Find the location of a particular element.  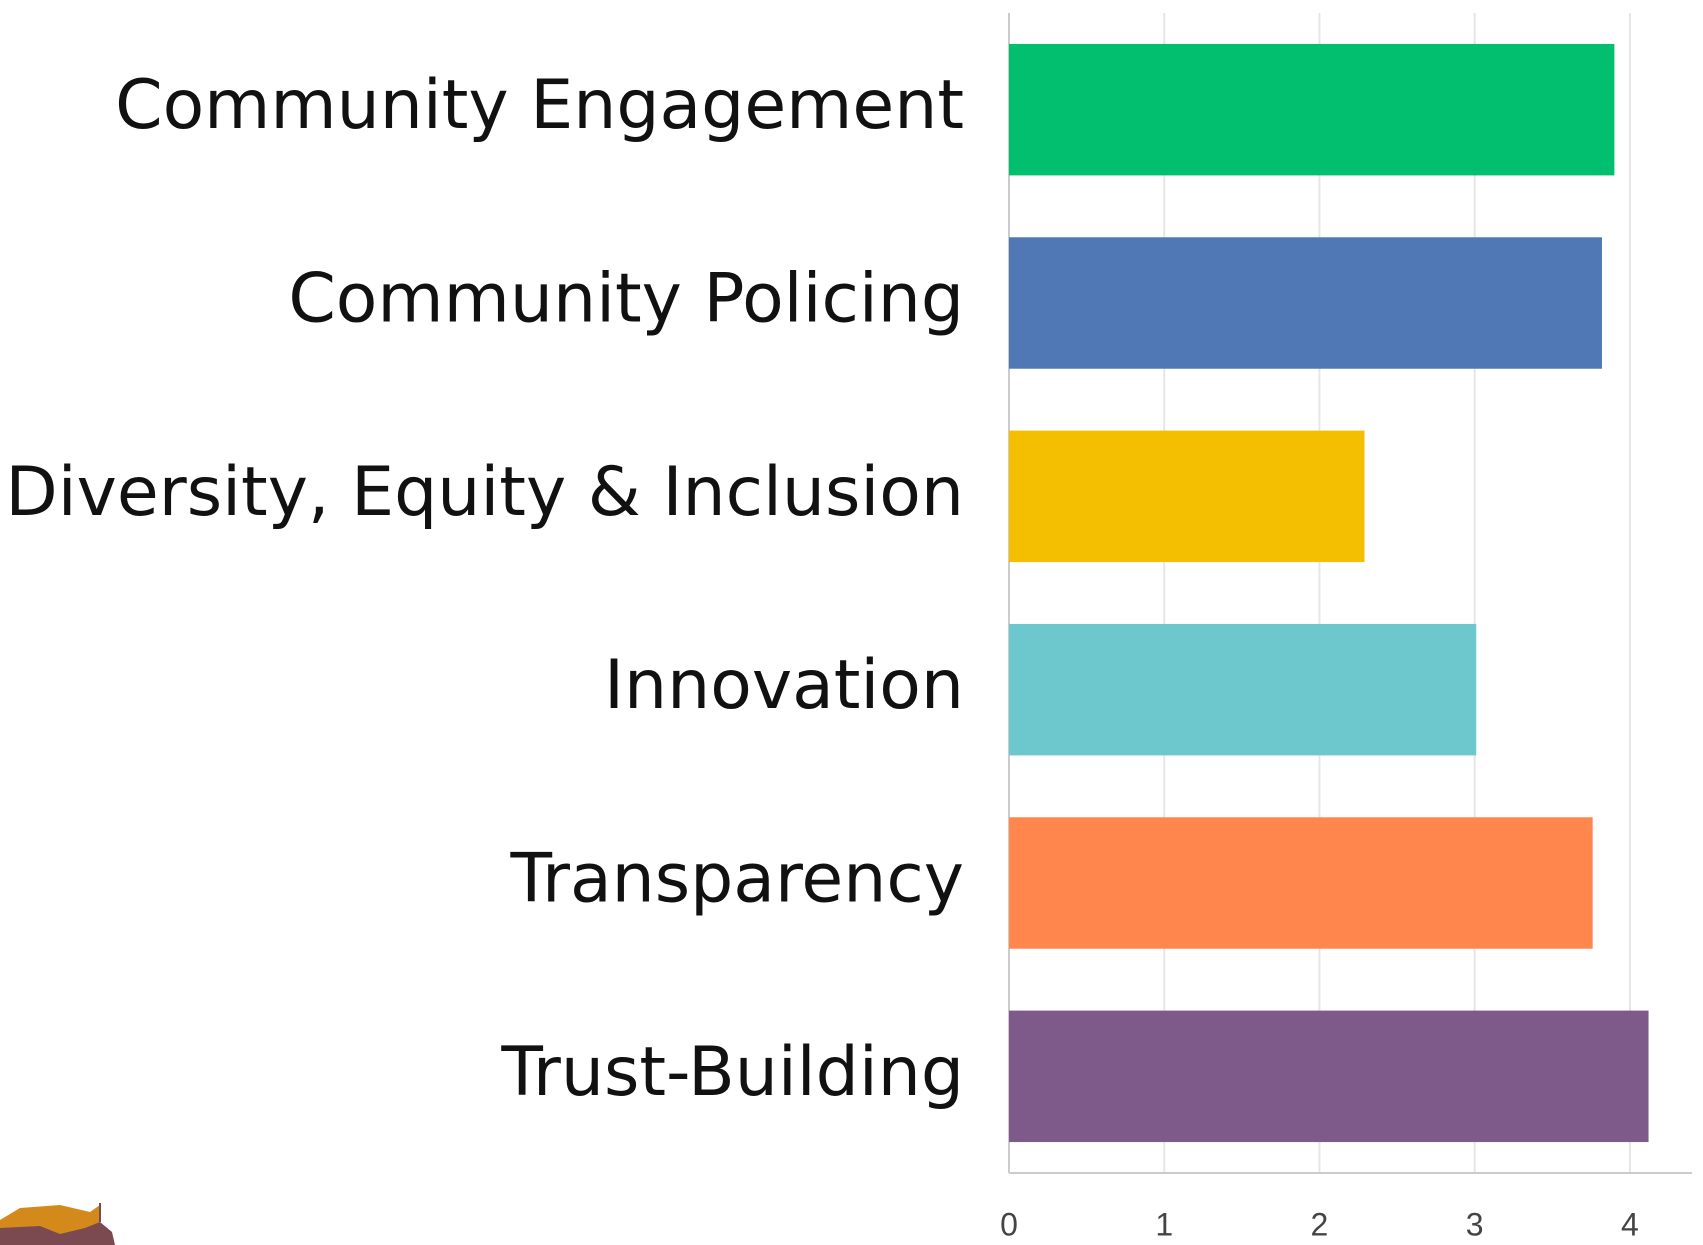

x-tick-label: 2 is located at coordinates (1320, 1224).